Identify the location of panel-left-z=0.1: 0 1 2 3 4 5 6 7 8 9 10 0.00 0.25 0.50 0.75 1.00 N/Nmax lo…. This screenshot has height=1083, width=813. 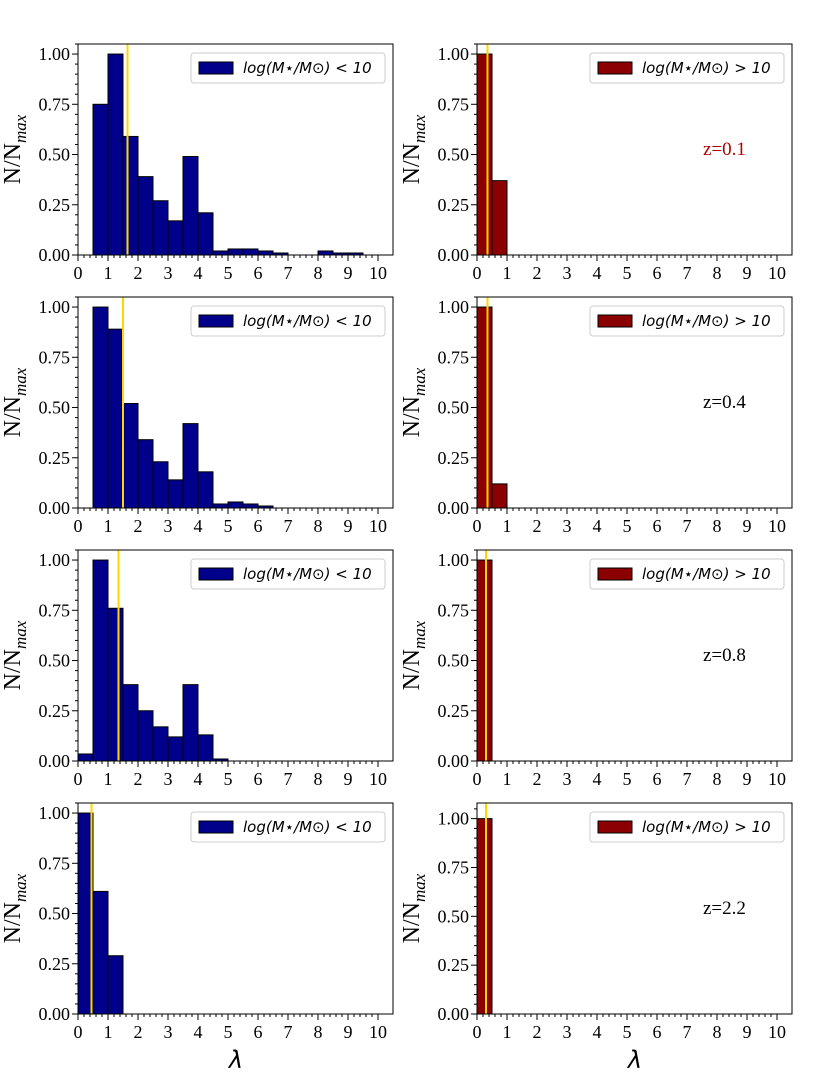
(197, 163).